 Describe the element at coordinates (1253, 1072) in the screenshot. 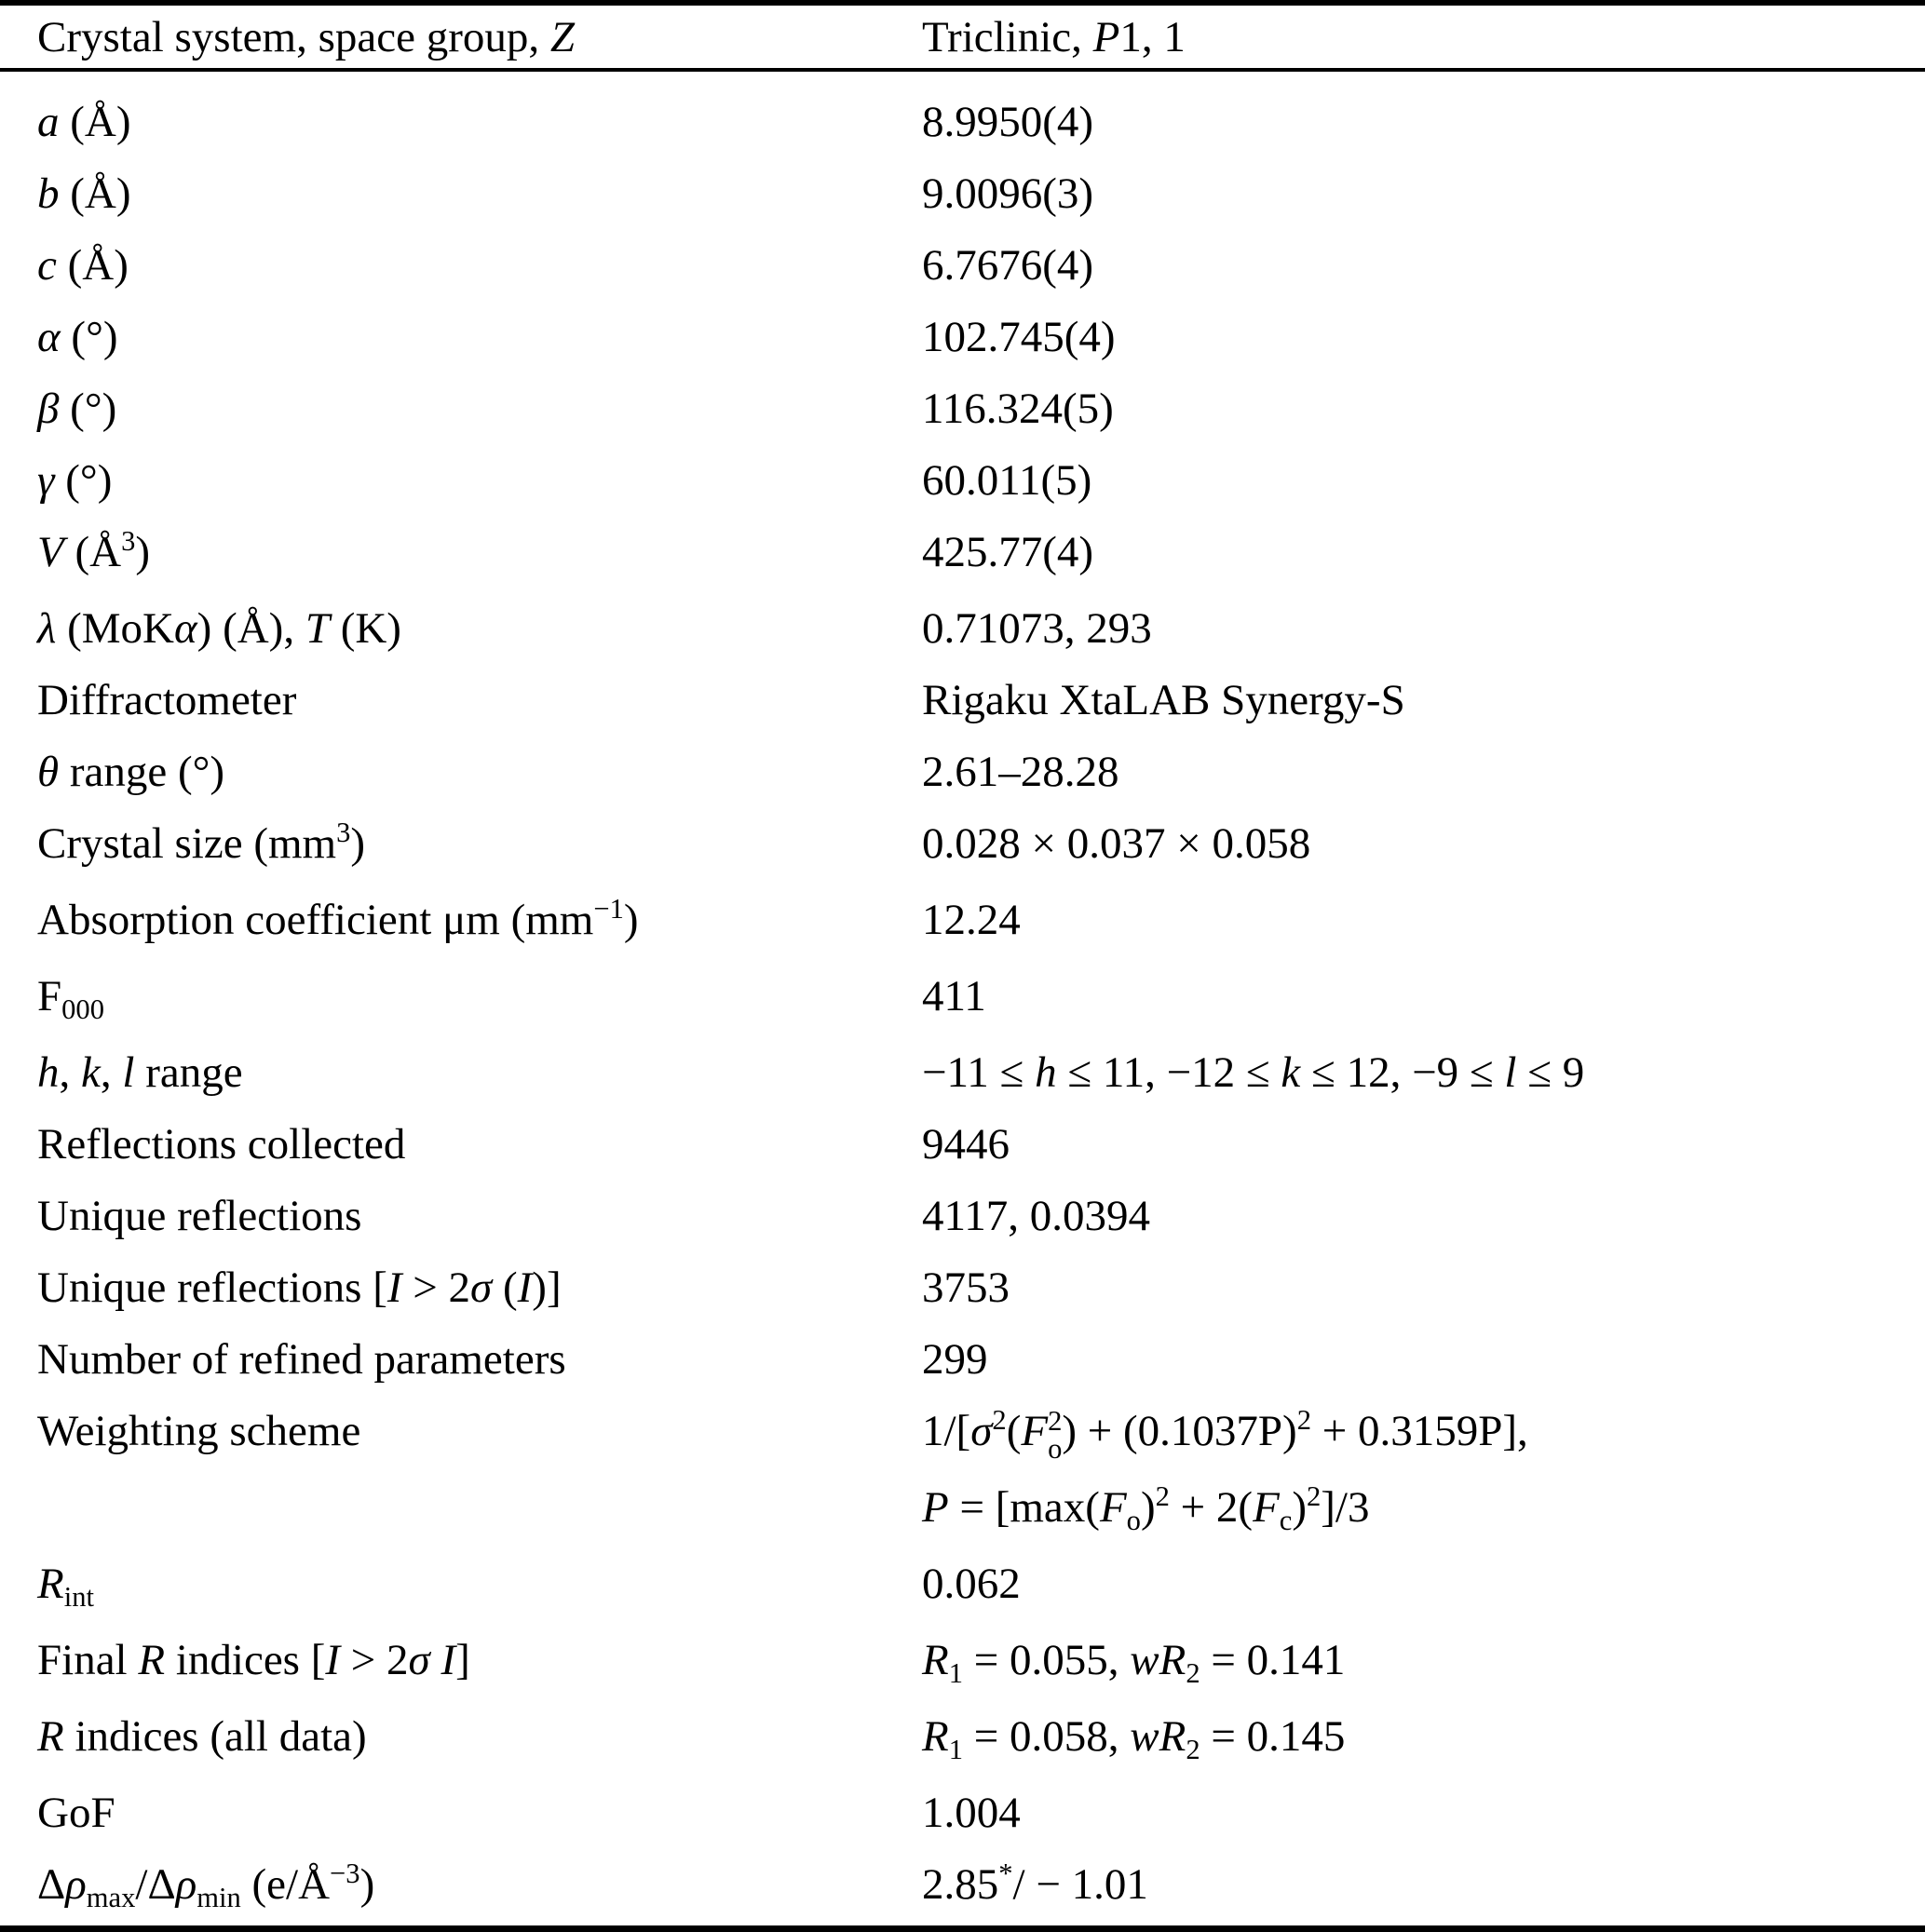

I see `value-line: −11 ≤ h ≤ 11, −12 ≤ k ≤ 12, −9 ≤ l ≤ 9` at that location.